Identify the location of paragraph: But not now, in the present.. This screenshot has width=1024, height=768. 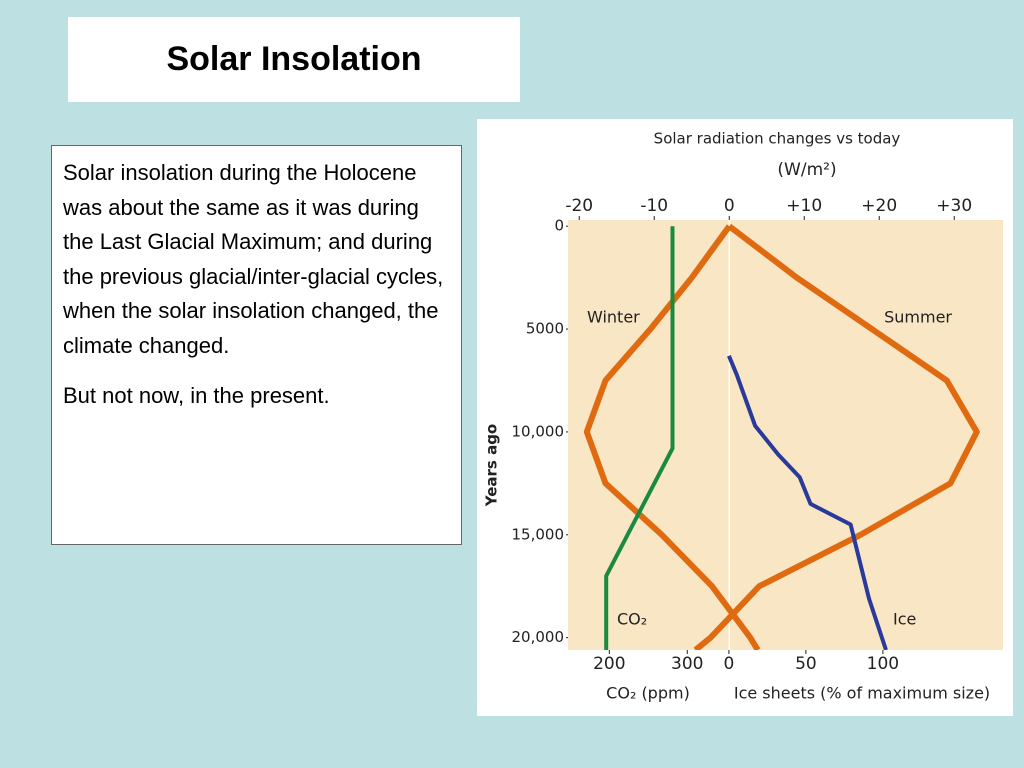
(196, 395).